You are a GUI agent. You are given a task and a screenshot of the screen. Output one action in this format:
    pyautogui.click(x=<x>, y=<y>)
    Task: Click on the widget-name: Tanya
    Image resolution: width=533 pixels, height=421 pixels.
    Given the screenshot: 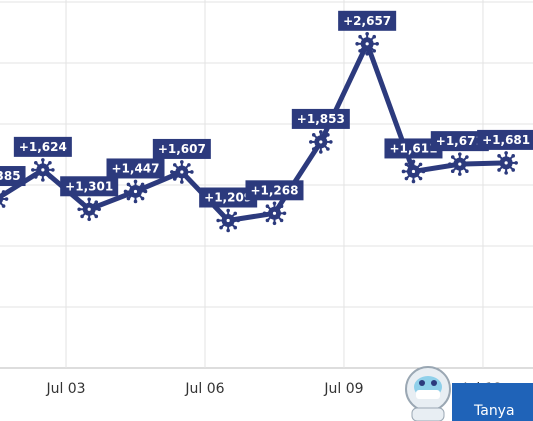 What is the action you would take?
    pyautogui.click(x=494, y=411)
    